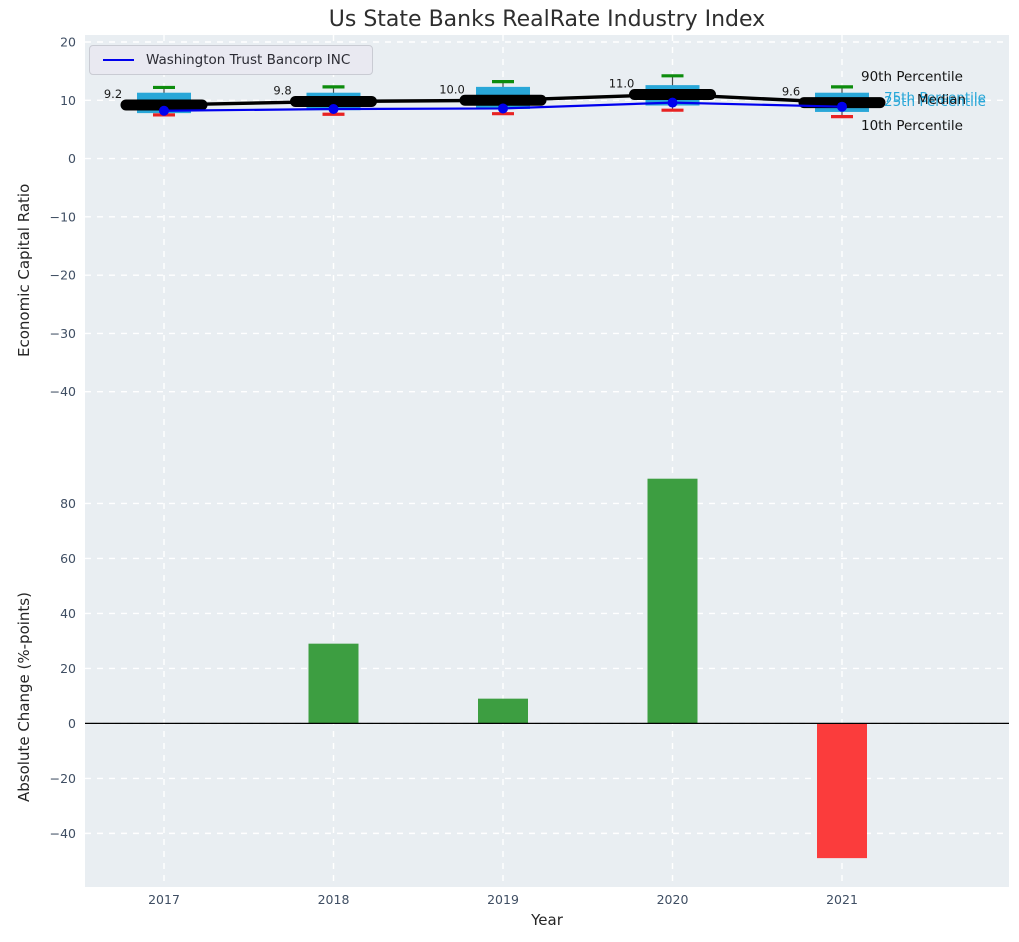 The image size is (1019, 942). I want to click on company-point-2020, so click(672, 102).